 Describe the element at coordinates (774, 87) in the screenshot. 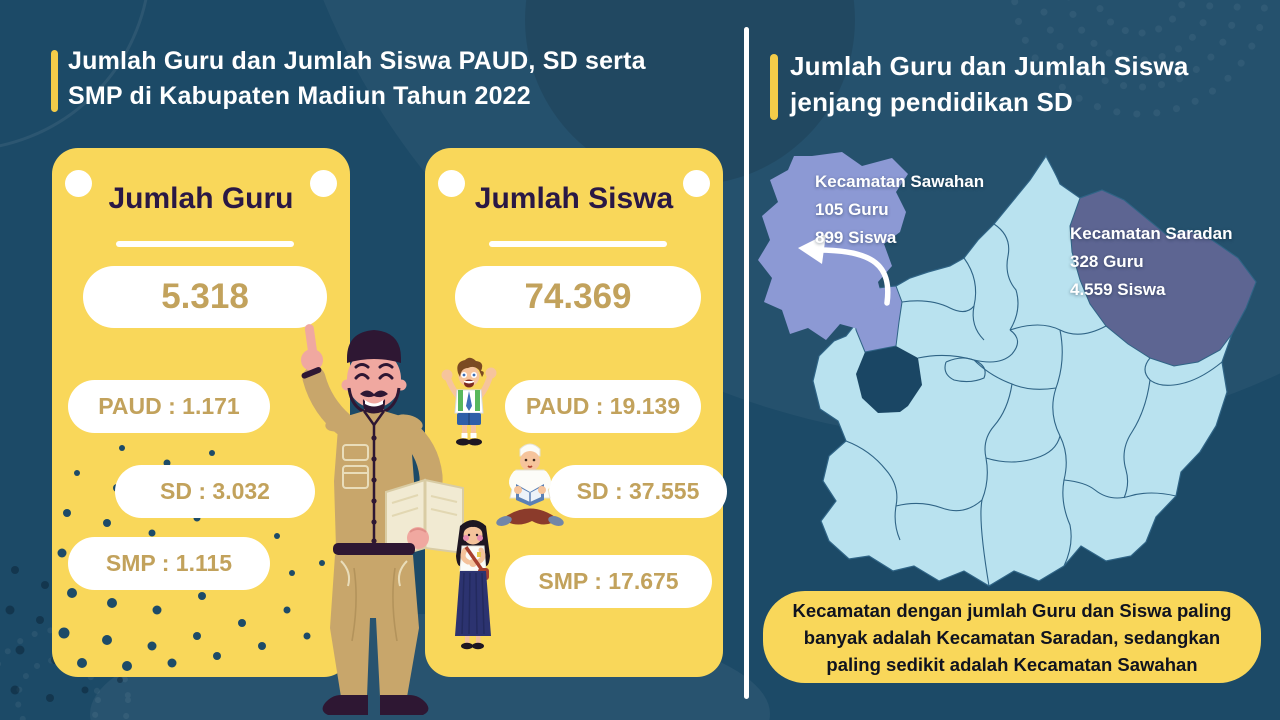

I see `right-title-accent-bar` at that location.